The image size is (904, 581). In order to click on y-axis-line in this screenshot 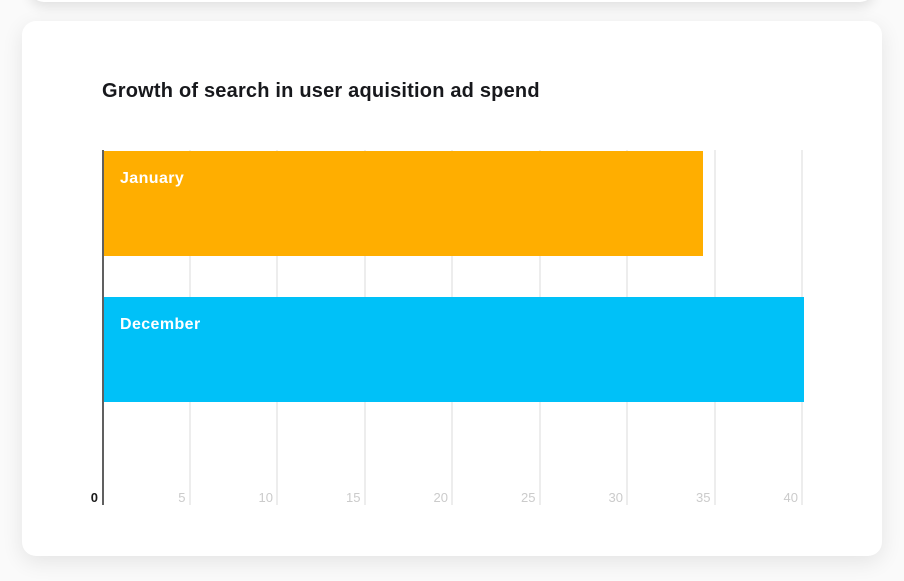, I will do `click(103, 327)`.